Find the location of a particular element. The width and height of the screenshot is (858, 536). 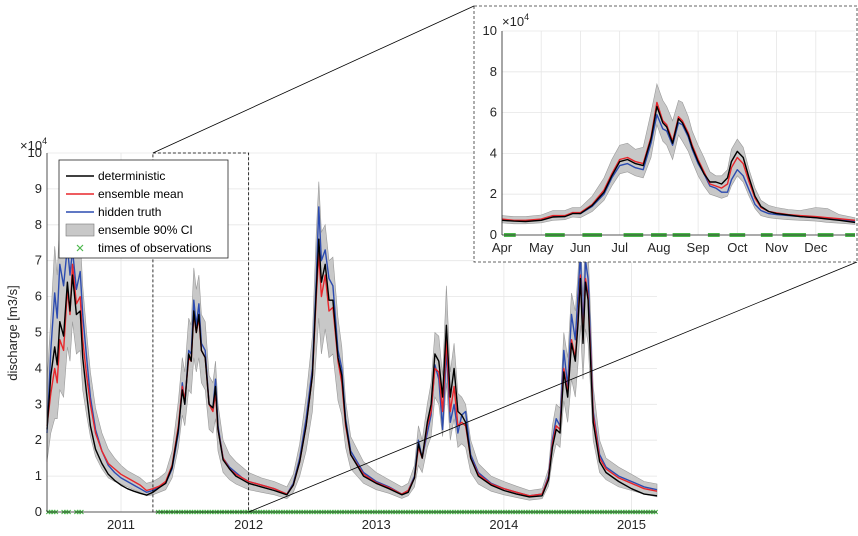

y-tick-label: 7 is located at coordinates (38, 260).